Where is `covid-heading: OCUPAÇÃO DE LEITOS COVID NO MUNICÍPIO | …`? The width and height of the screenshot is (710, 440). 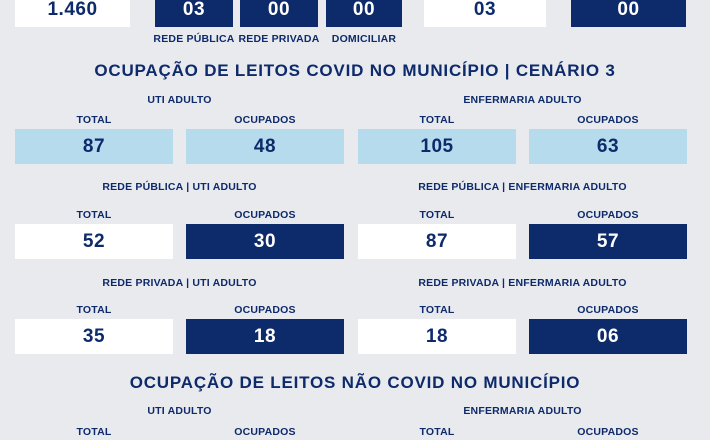
covid-heading: OCUPAÇÃO DE LEITOS COVID NO MUNICÍPIO | … is located at coordinates (355, 70).